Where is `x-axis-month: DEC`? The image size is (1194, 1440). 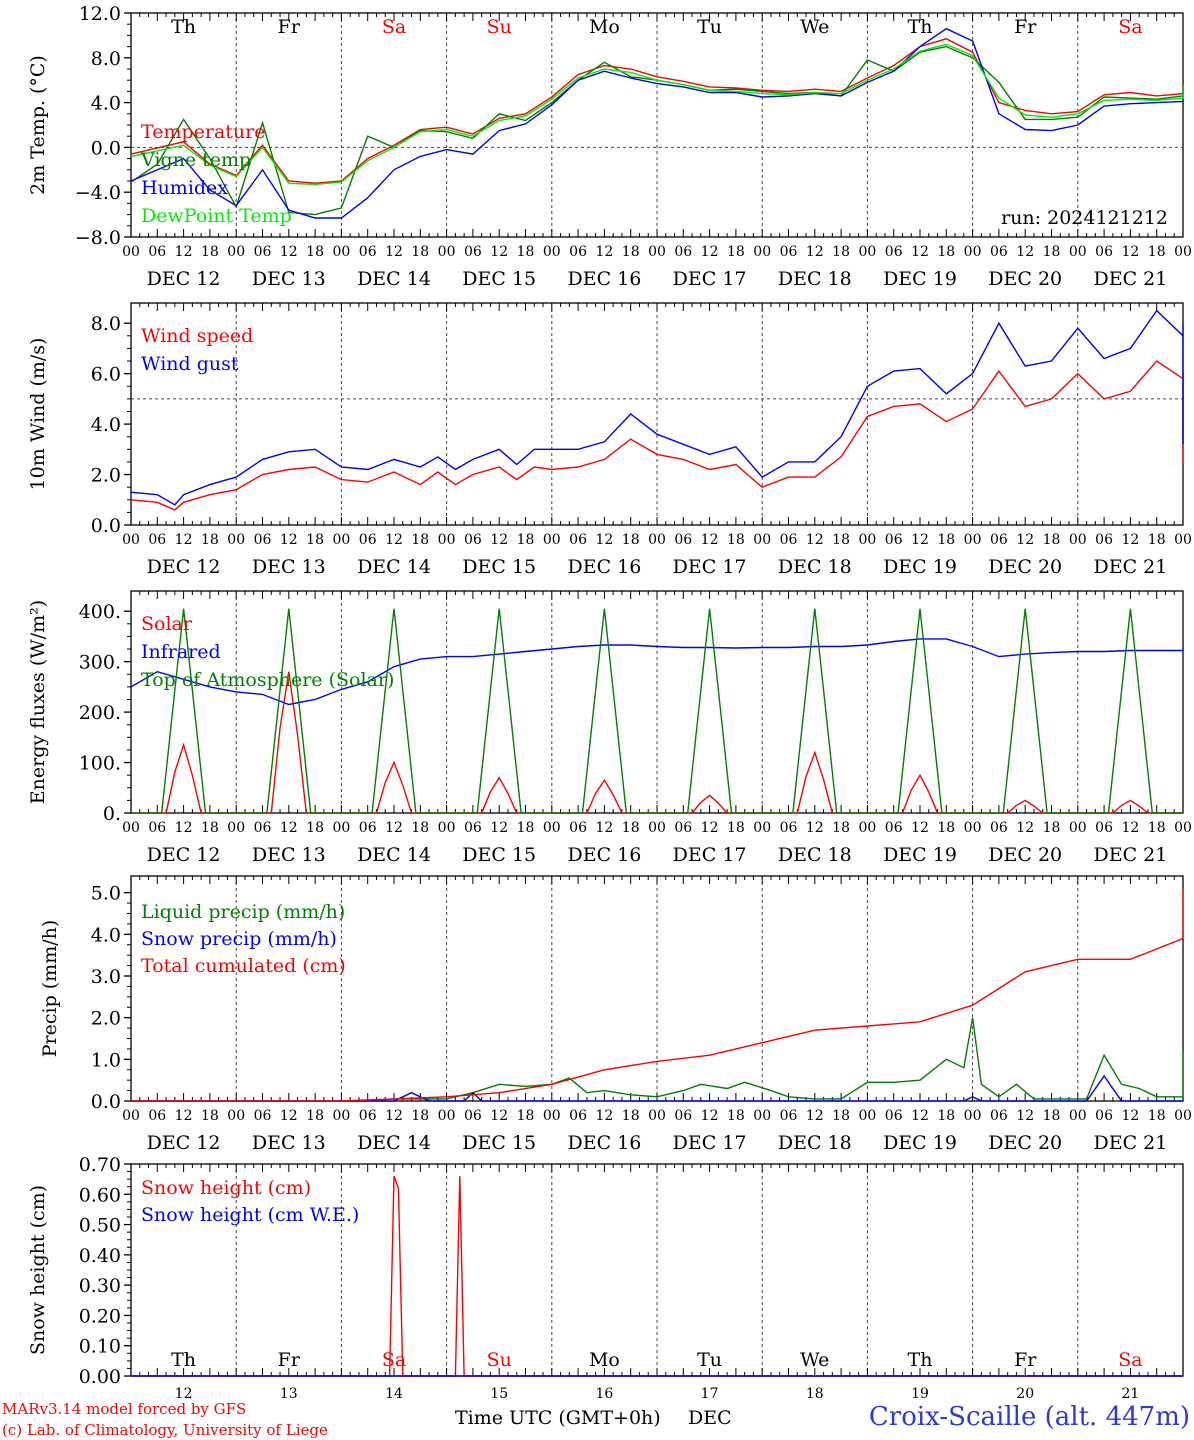
x-axis-month: DEC is located at coordinates (710, 1418).